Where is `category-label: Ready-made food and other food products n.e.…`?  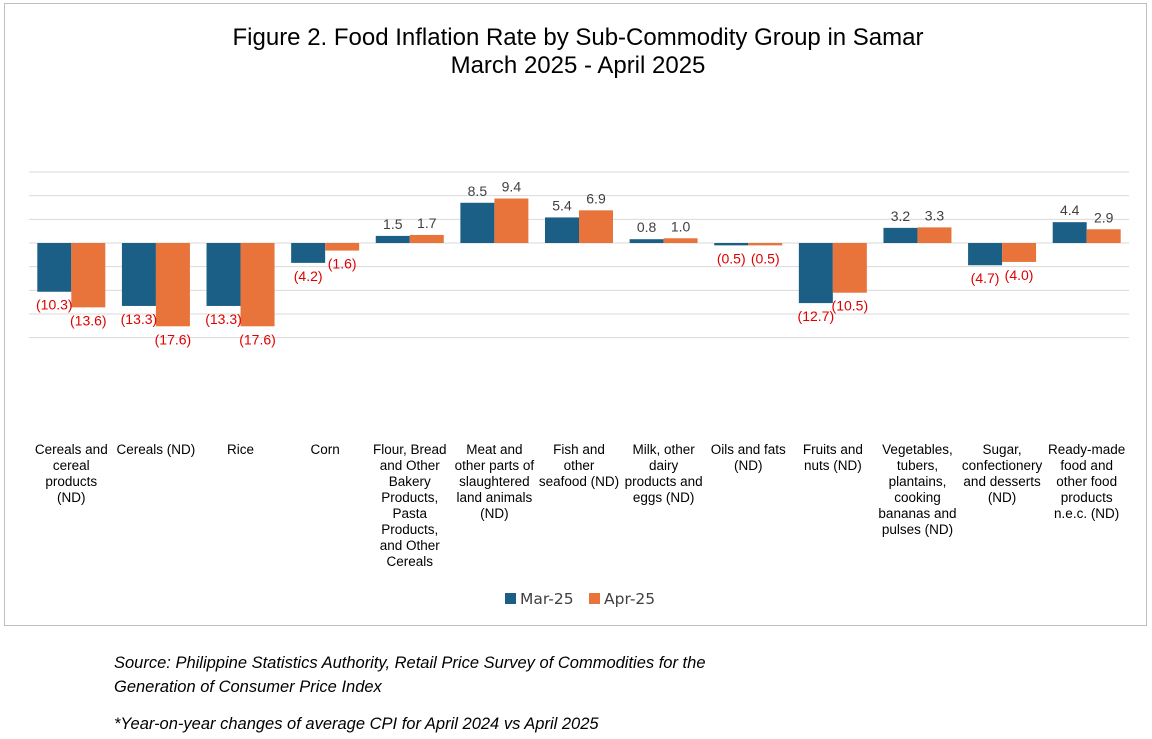
category-label: Ready-made food and other food products n.e.… is located at coordinates (1086, 481).